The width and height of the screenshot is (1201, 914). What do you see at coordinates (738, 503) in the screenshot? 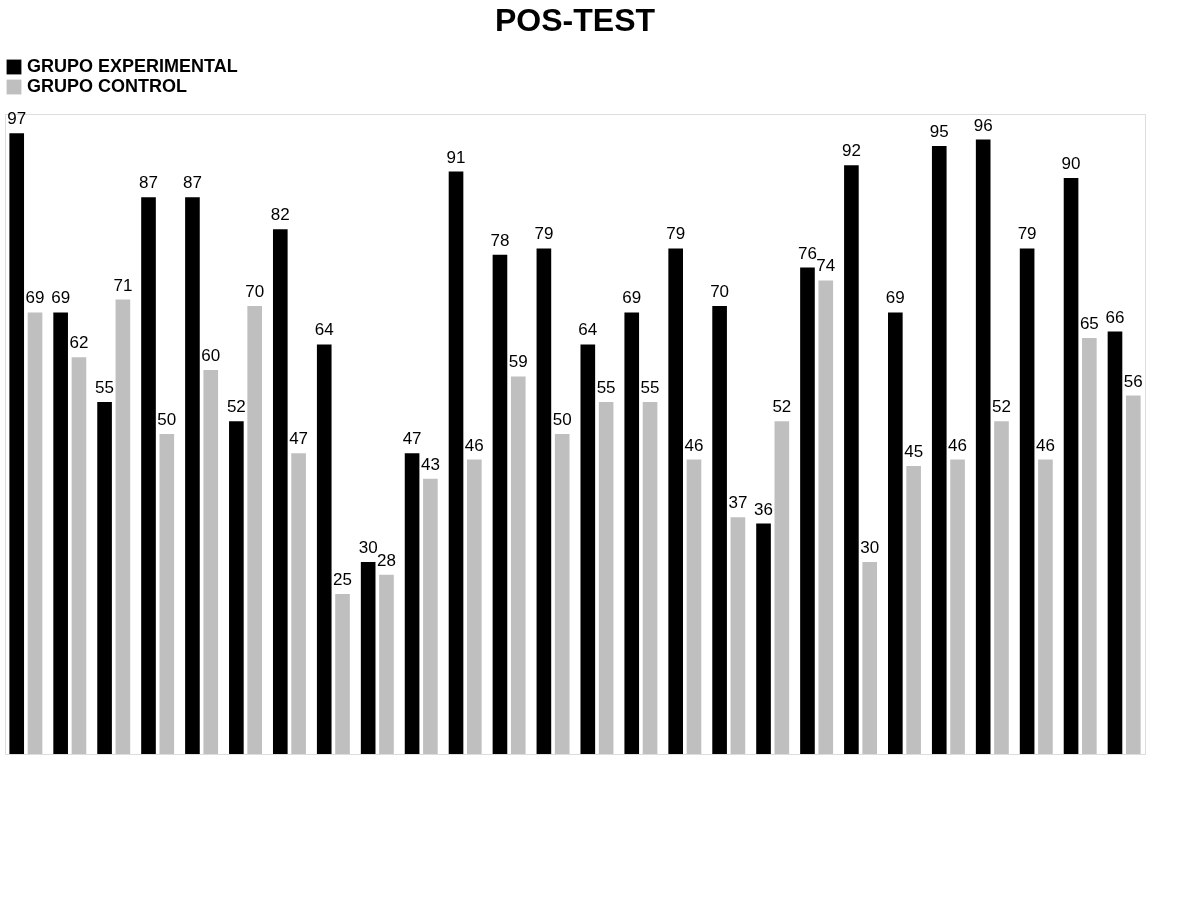
I see `data-label: 37` at bounding box center [738, 503].